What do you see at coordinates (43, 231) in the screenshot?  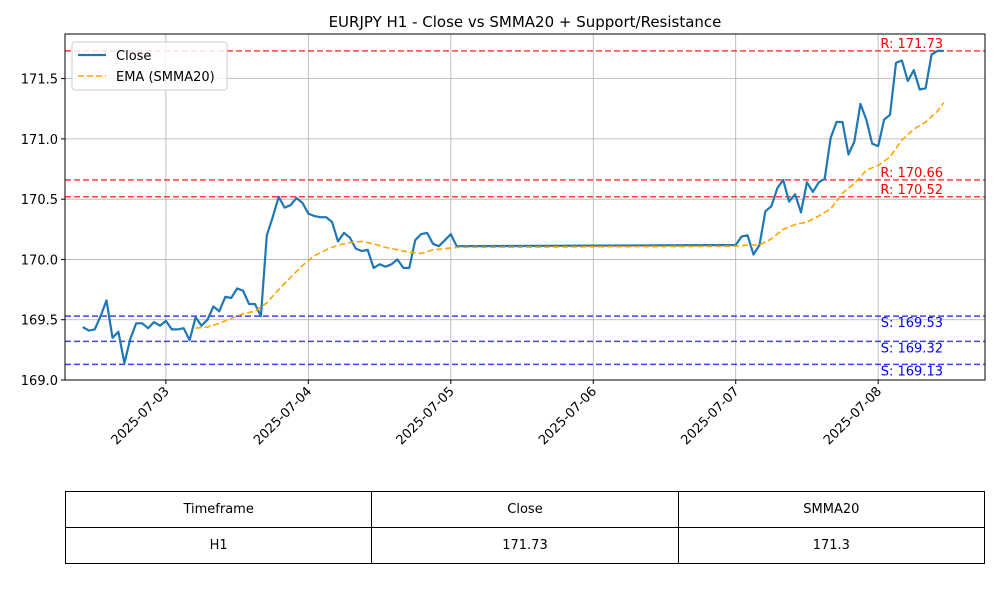 I see `y-axis: 169.0 169.5 170.0 170.5 171.0 171.5` at bounding box center [43, 231].